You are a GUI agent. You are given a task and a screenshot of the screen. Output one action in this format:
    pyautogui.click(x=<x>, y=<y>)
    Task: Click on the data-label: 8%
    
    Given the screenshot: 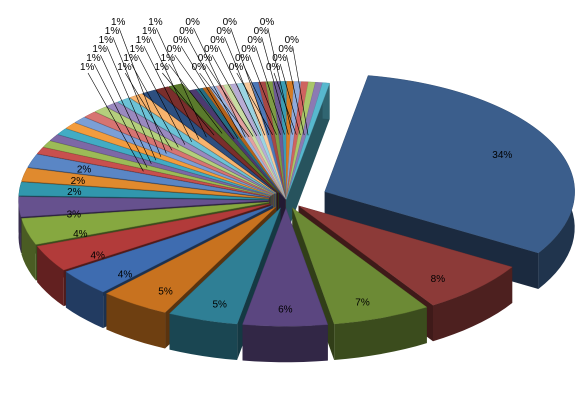 What is the action you would take?
    pyautogui.click(x=438, y=279)
    